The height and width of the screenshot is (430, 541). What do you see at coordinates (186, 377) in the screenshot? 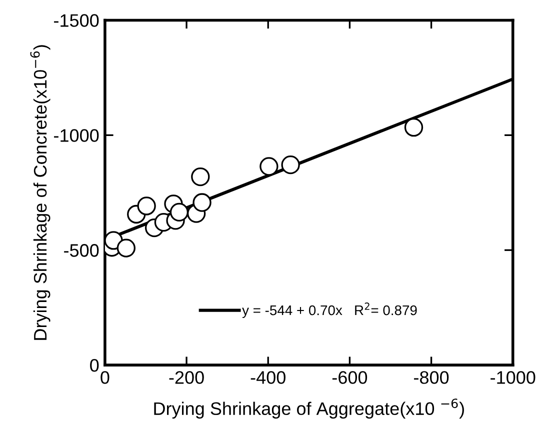
I see `x-tick-label: -200` at bounding box center [186, 377].